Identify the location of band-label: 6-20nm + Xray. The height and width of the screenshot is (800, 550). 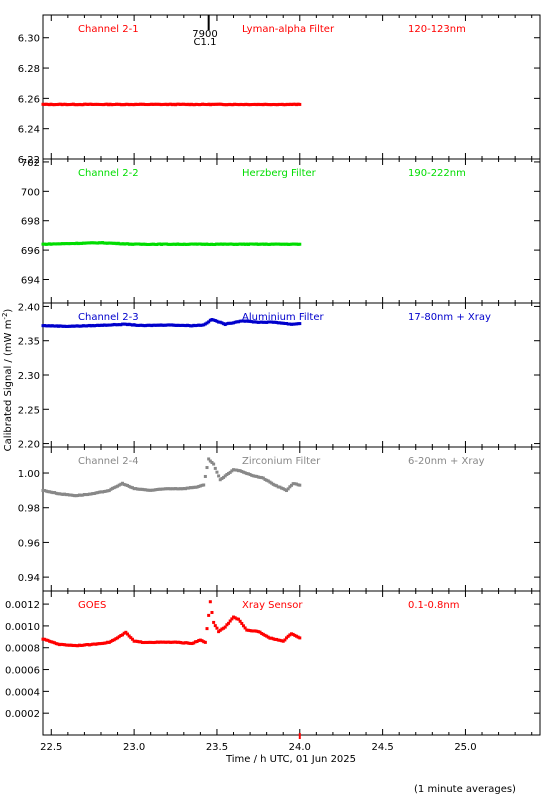
(446, 461).